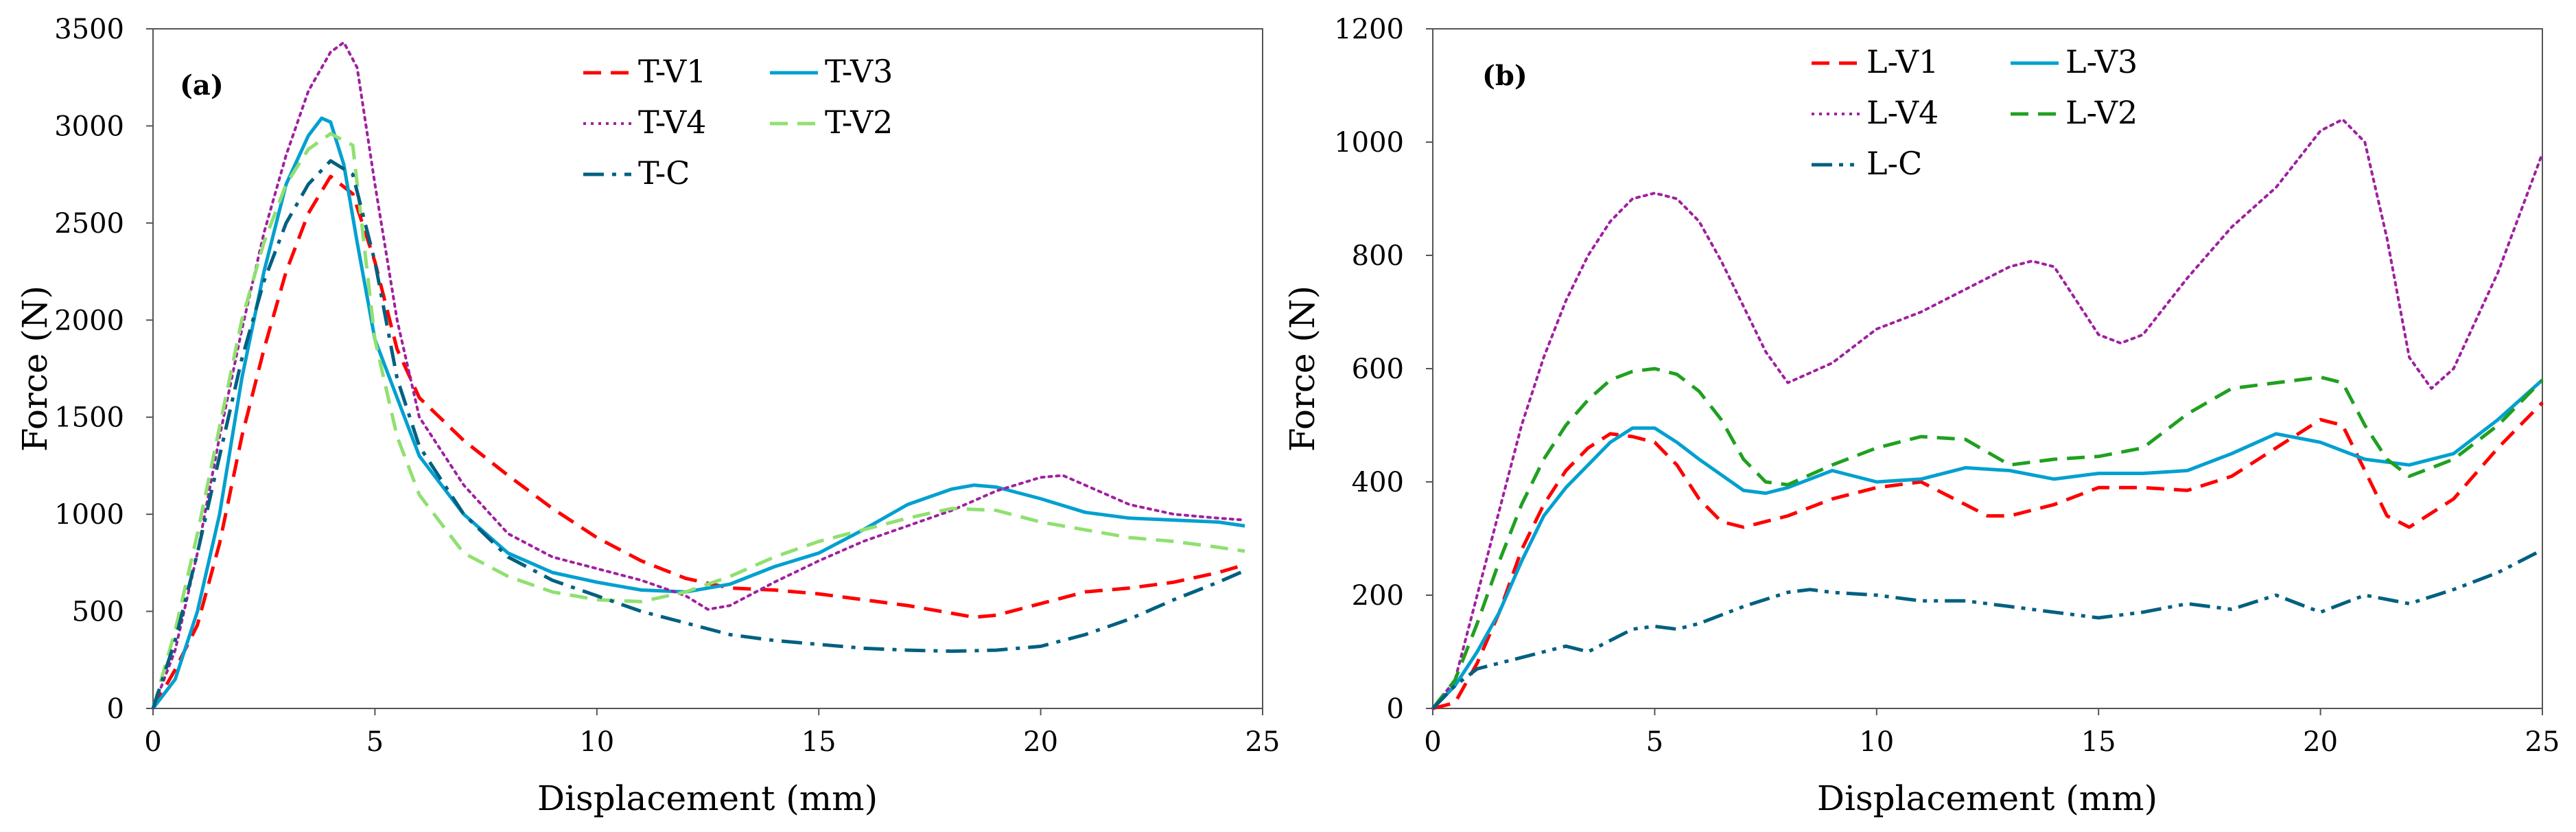  Describe the element at coordinates (1894, 163) in the screenshot. I see `legend-label-l-c: L-C` at that location.